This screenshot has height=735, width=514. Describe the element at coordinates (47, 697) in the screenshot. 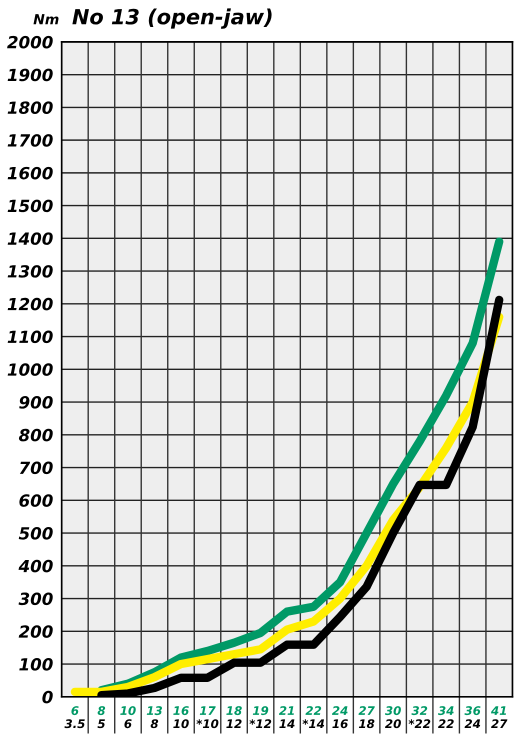

I see `y-tick-label: 0` at that location.